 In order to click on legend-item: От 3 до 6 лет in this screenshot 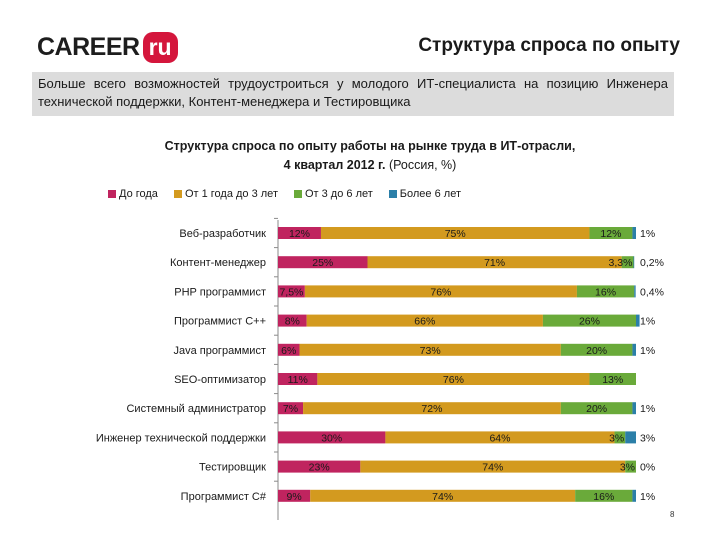, I will do `click(333, 194)`.